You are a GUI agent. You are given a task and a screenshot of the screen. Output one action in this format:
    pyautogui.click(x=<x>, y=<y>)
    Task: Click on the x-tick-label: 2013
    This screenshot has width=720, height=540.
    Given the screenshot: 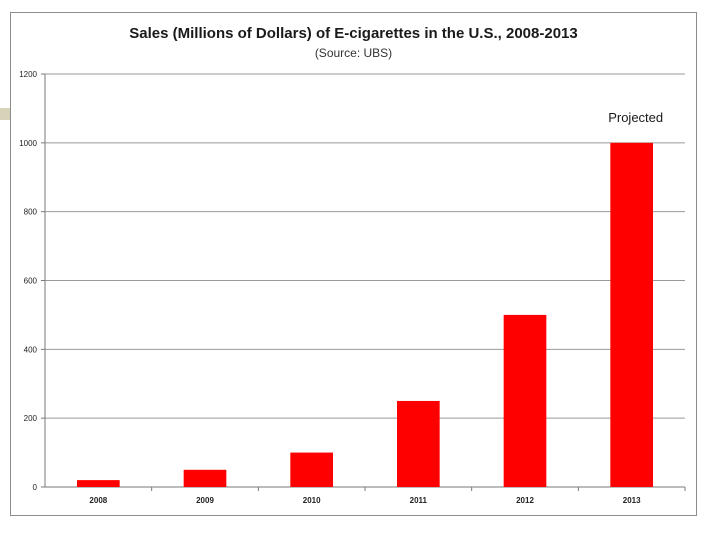 What is the action you would take?
    pyautogui.click(x=632, y=500)
    